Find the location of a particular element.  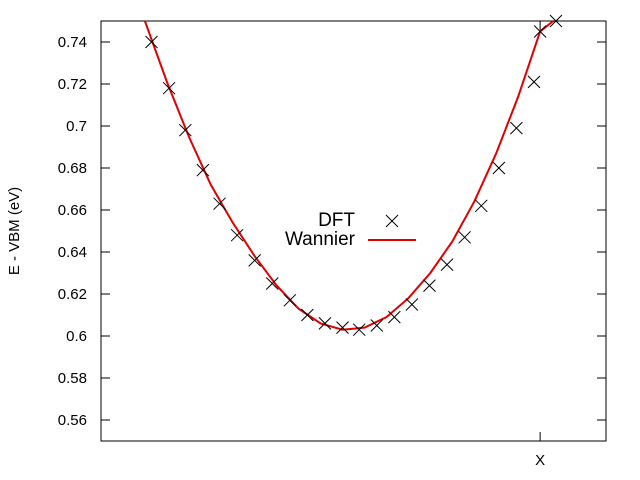

y-tick-label: 0.66 is located at coordinates (72, 210).